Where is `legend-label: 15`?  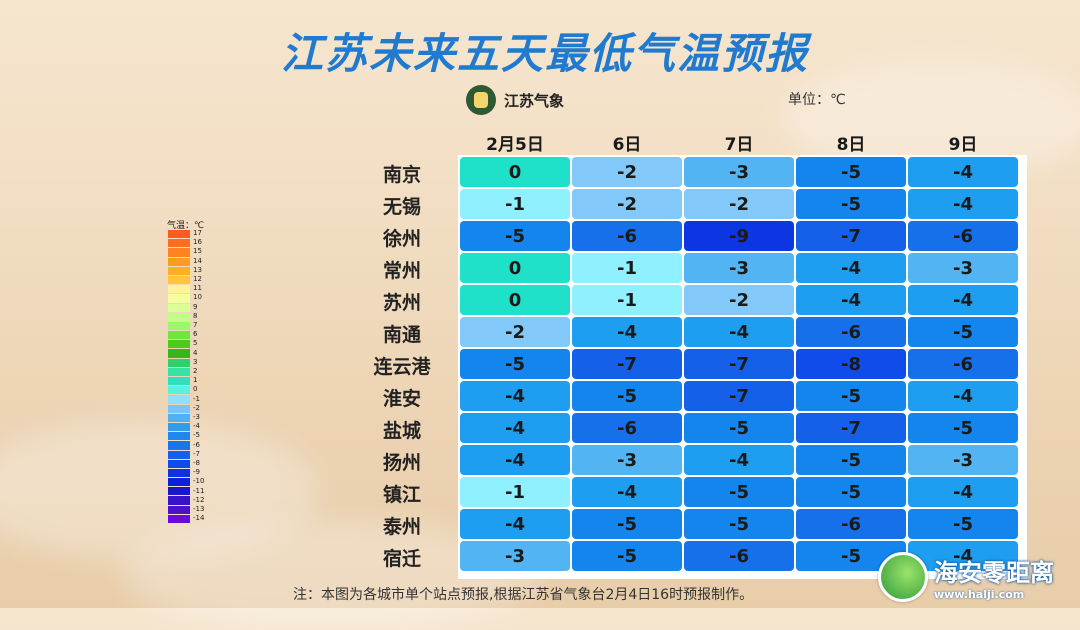 legend-label: 15 is located at coordinates (197, 251).